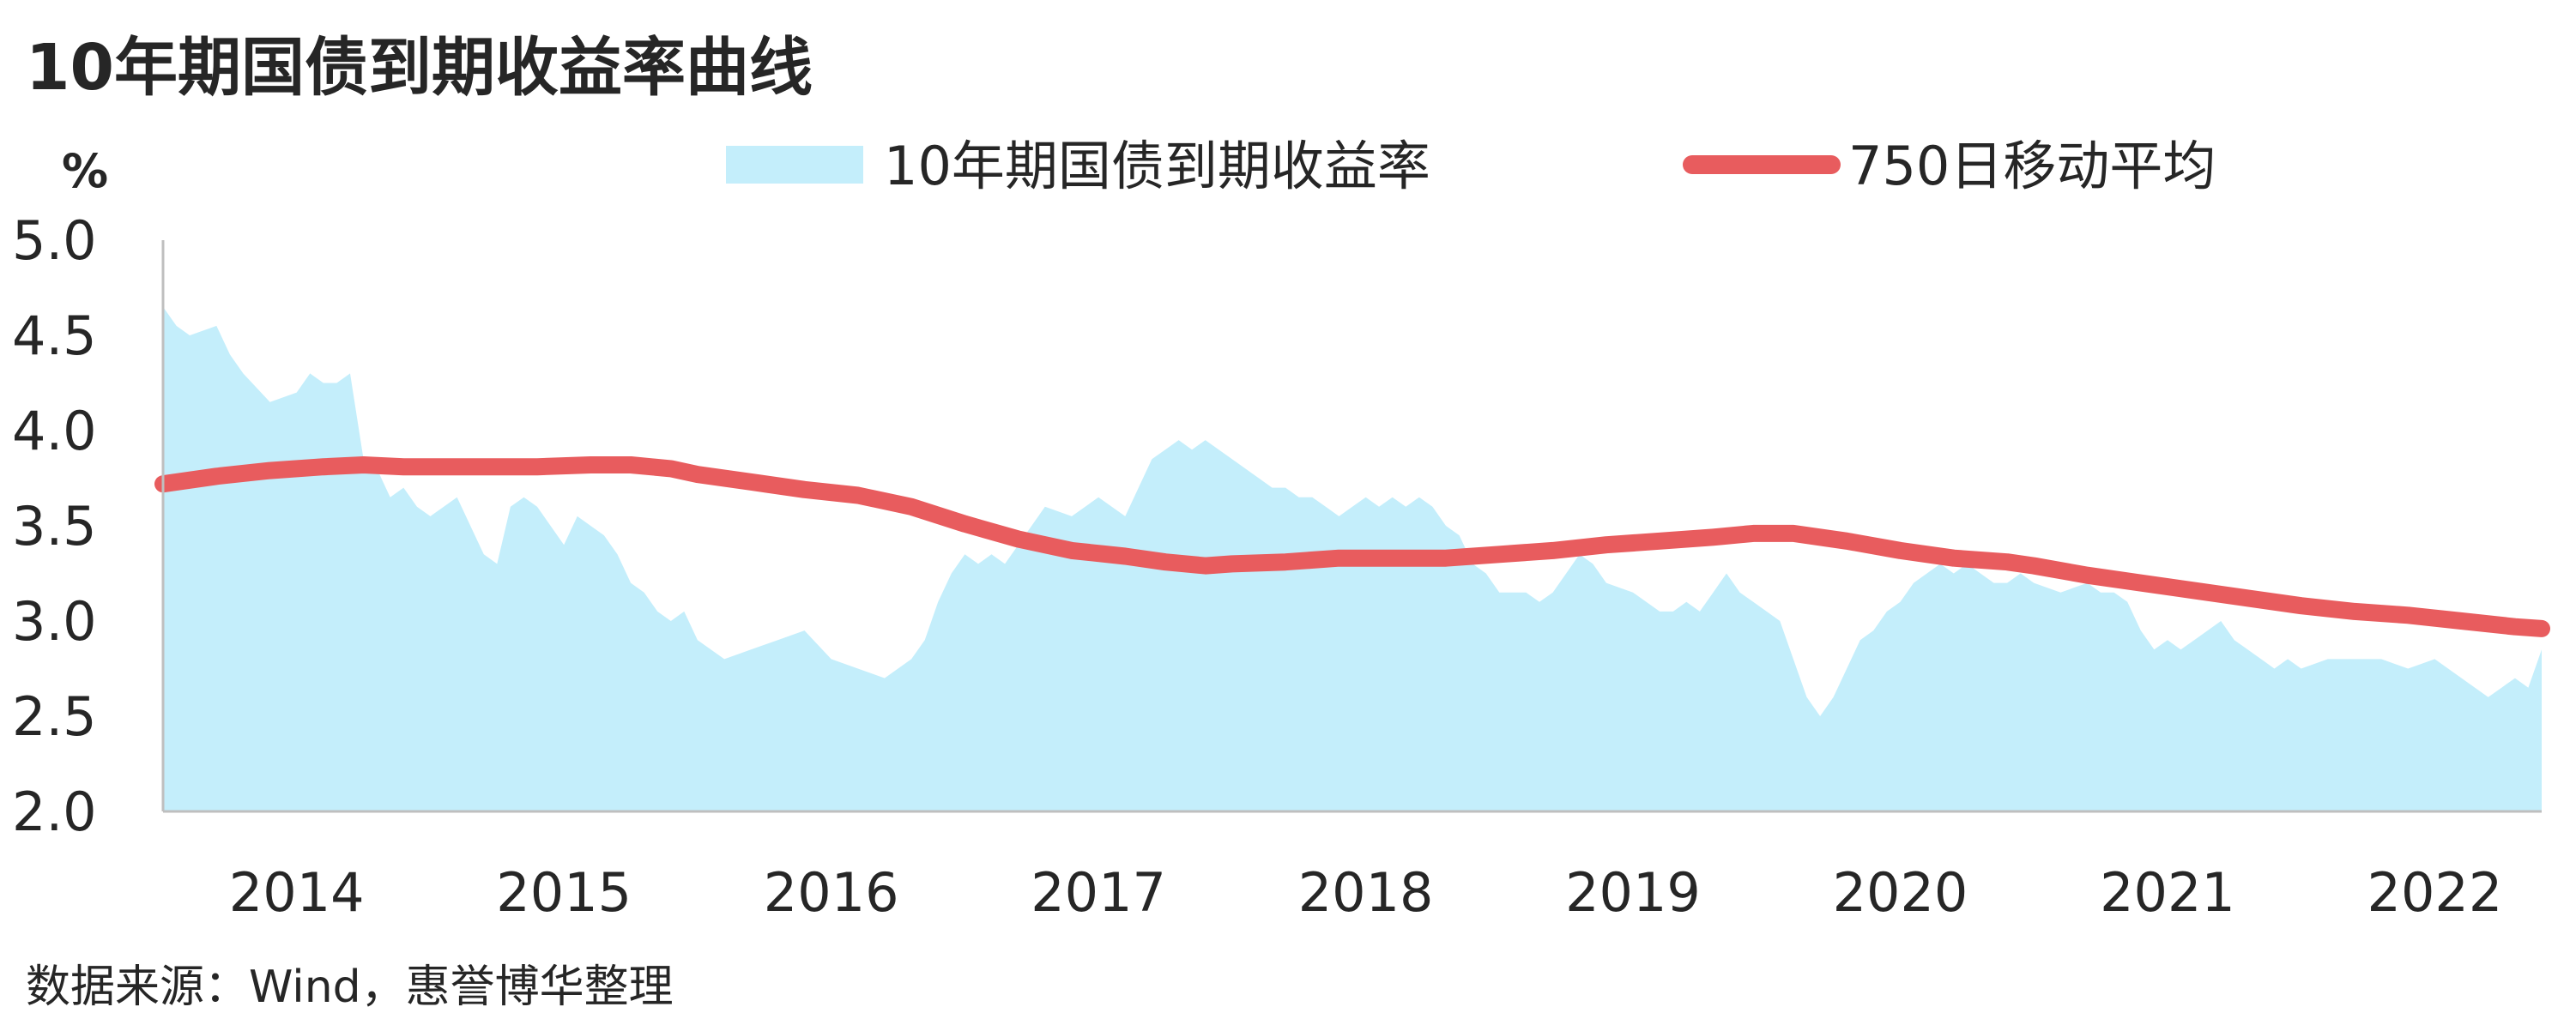 The image size is (2576, 1031). I want to click on x-tick-label: 2019, so click(1633, 892).